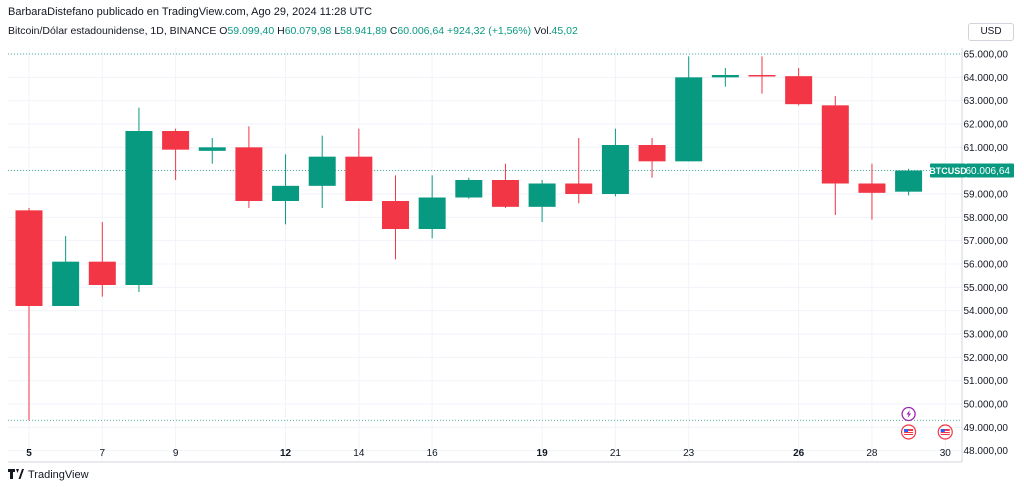  What do you see at coordinates (103, 453) in the screenshot?
I see `time-tick-label: 7` at bounding box center [103, 453].